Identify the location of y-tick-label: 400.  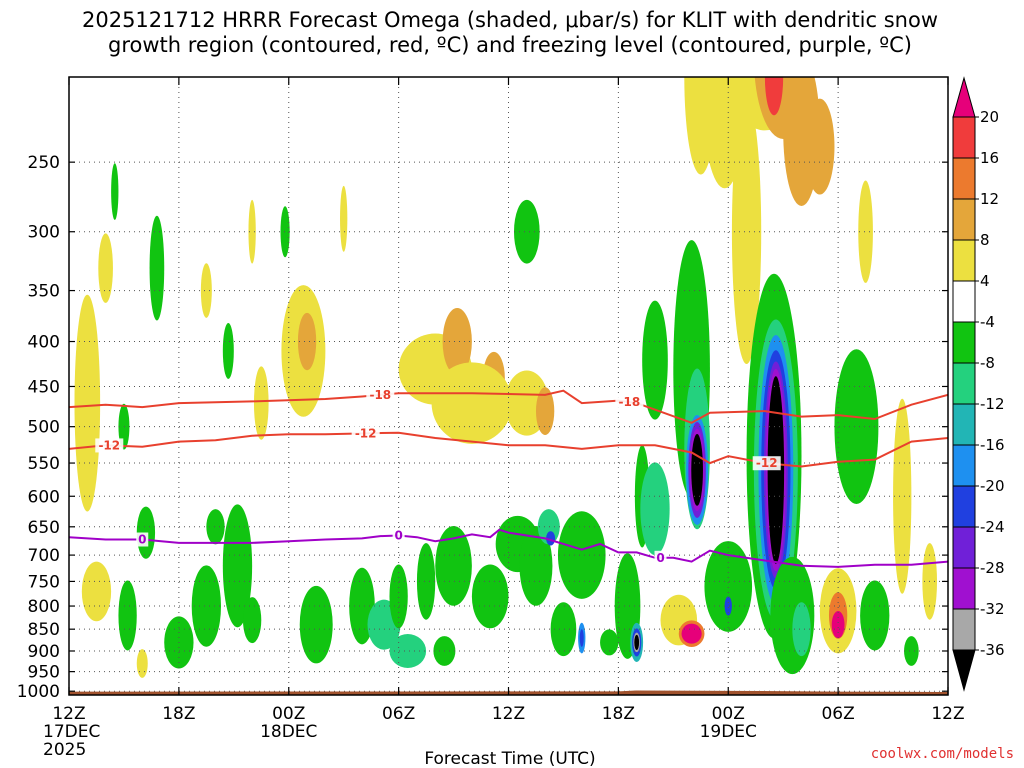
(44, 343).